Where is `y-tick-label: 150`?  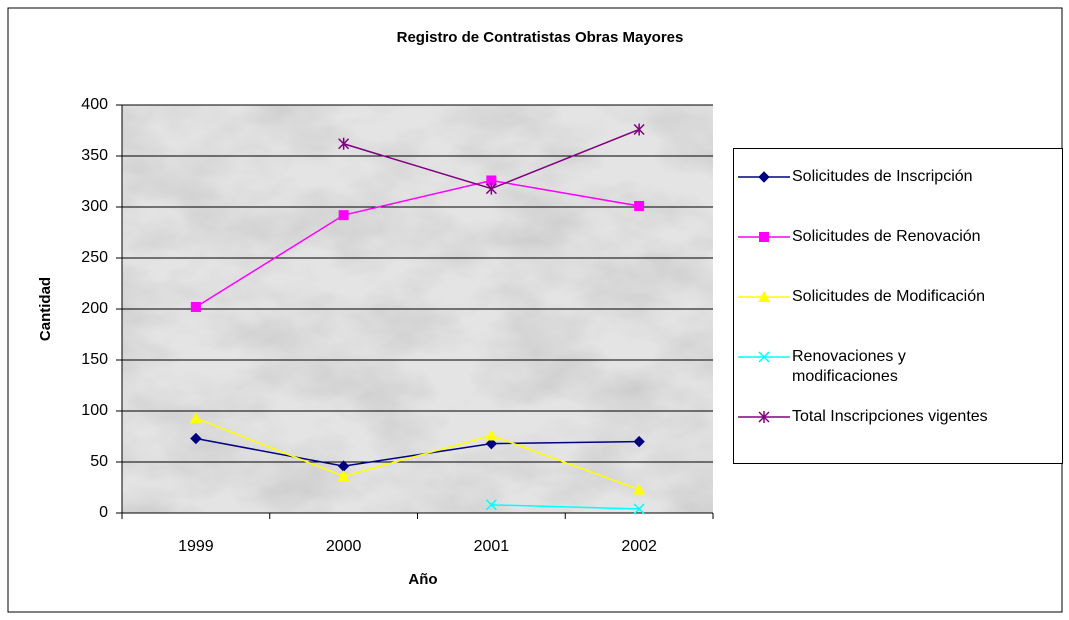
y-tick-label: 150 is located at coordinates (94, 359).